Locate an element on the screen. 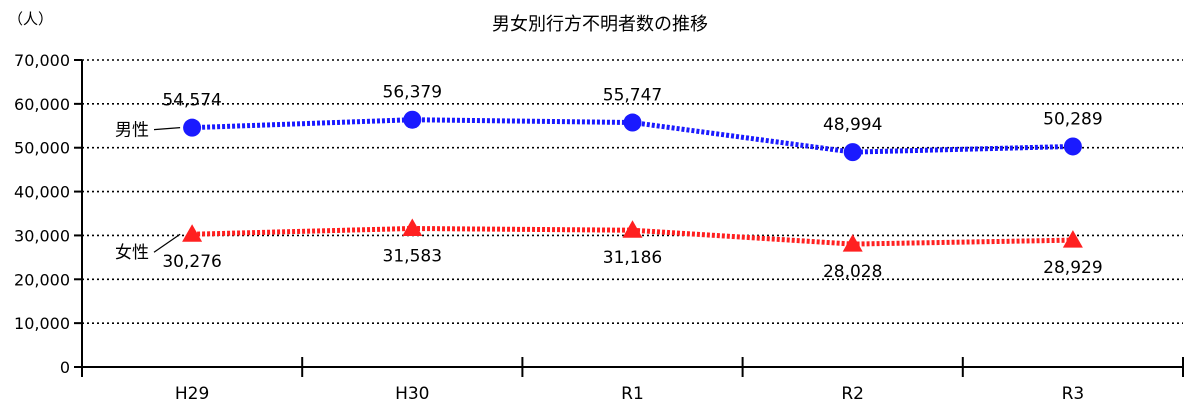 Image resolution: width=1200 pixels, height=416 pixels. data-label: 50,289 is located at coordinates (1072, 119).